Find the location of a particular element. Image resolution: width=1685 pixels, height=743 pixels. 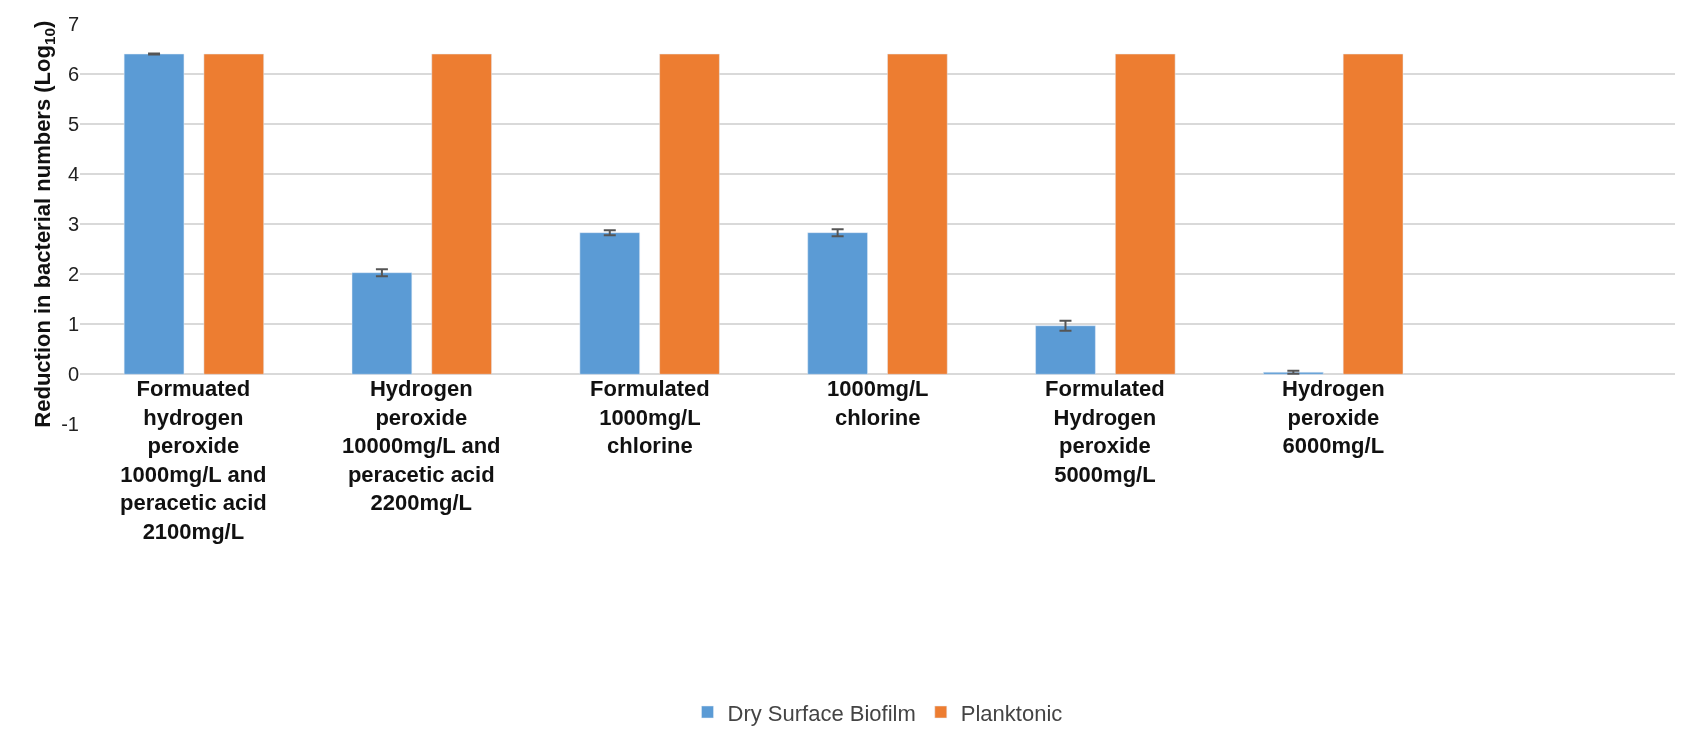

y-tick-label: 4 is located at coordinates (73, 174).